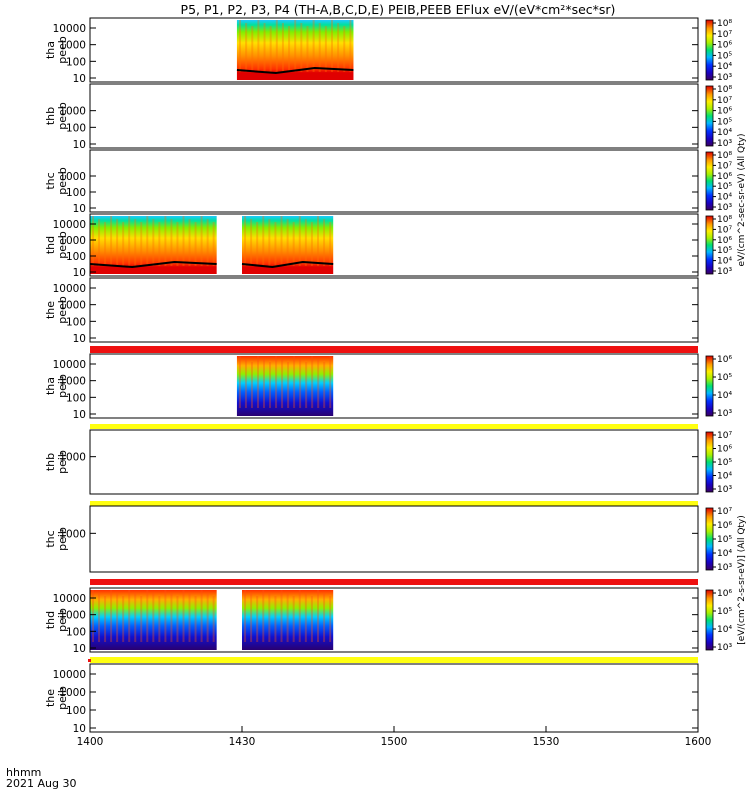  I want to click on colorbar-label-ion: [eV/(cm^2-s-sr-eV)] (All Qty), so click(742, 580).